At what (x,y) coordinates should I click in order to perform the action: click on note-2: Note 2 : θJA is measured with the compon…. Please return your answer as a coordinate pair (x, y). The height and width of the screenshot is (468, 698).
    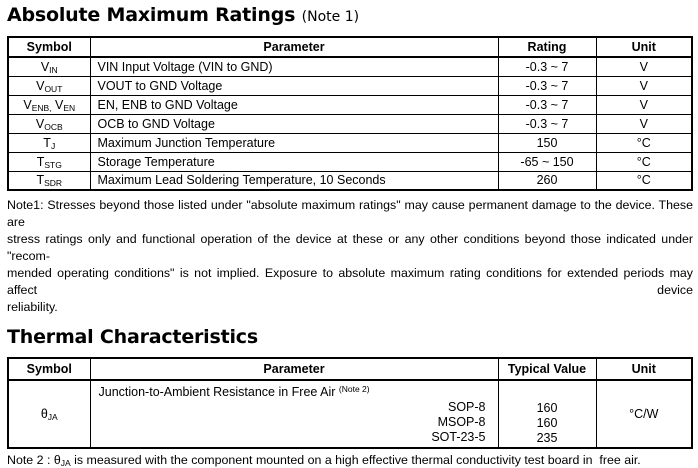
    Looking at the image, I should click on (349, 460).